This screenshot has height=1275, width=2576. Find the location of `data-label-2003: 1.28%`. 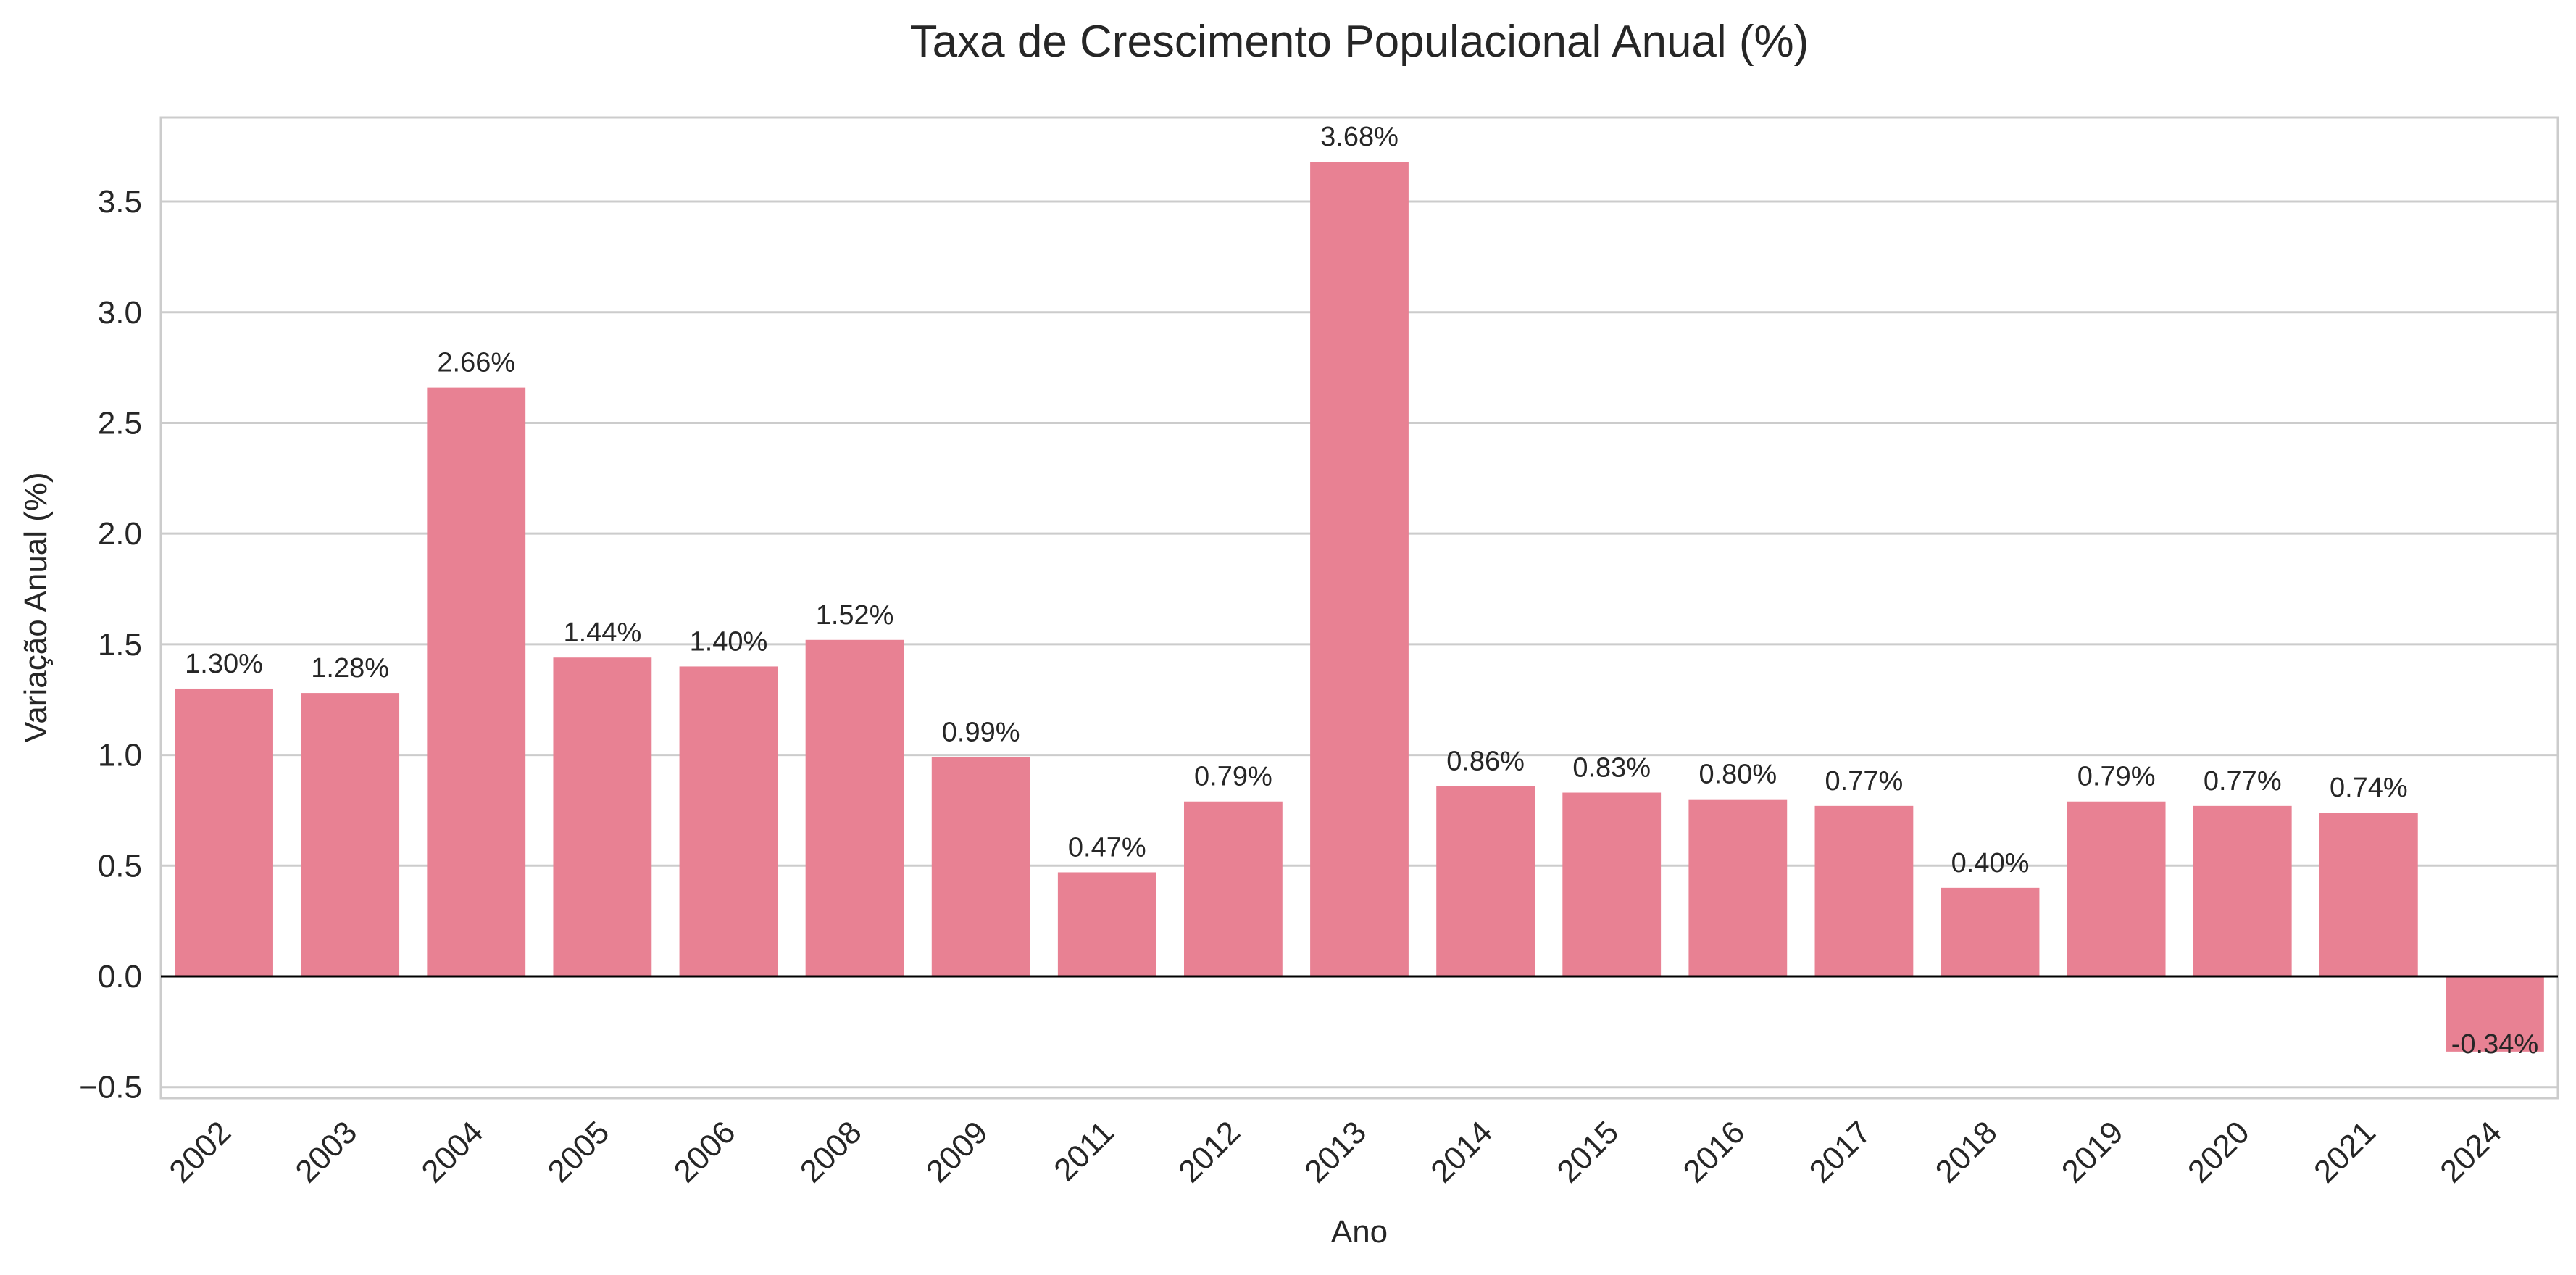

data-label-2003: 1.28% is located at coordinates (350, 668).